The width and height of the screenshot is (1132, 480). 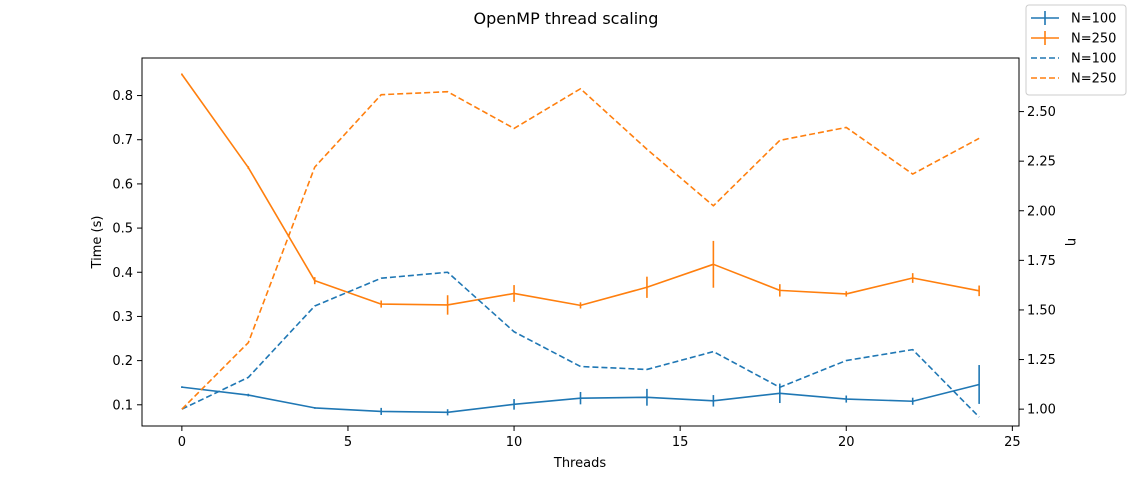 I want to click on x-tick-label: 20, so click(x=846, y=442).